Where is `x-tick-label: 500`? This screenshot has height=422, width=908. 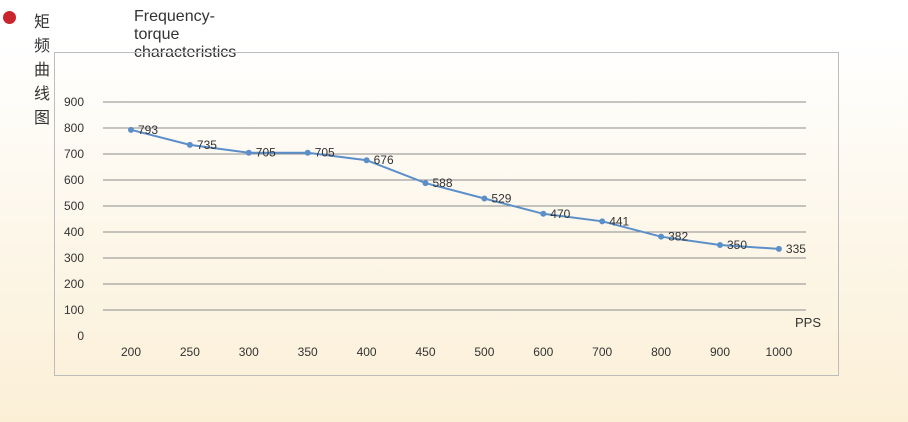
x-tick-label: 500 is located at coordinates (484, 352).